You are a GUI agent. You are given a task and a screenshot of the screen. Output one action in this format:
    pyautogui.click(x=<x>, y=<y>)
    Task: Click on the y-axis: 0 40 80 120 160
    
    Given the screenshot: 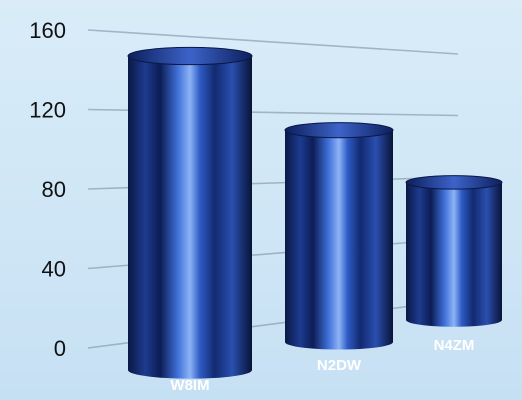 What is the action you would take?
    pyautogui.click(x=47, y=189)
    